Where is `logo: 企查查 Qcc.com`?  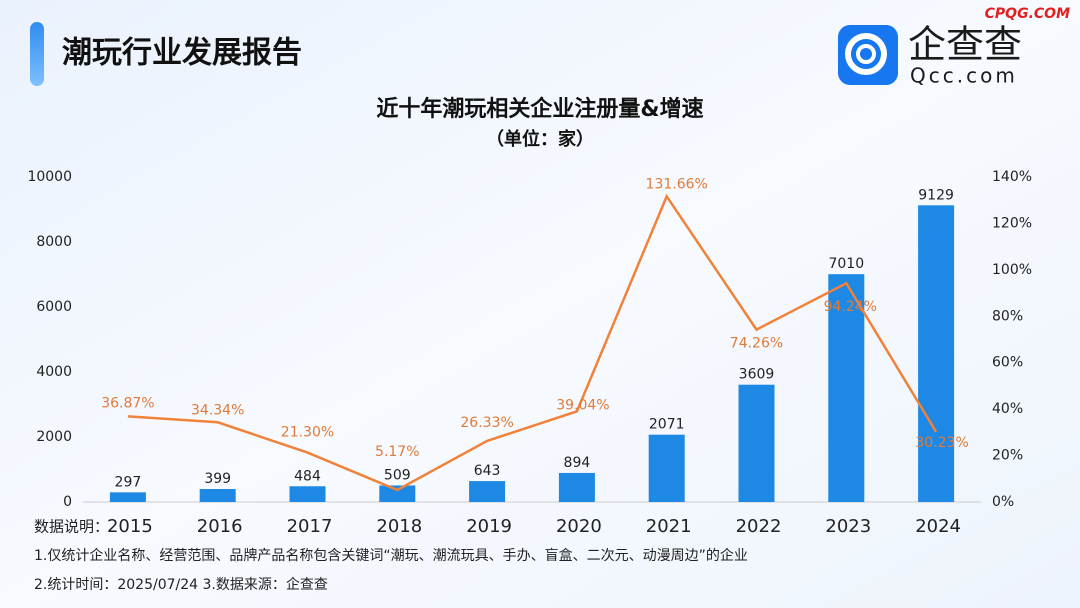
logo: 企查查 Qcc.com is located at coordinates (930, 55).